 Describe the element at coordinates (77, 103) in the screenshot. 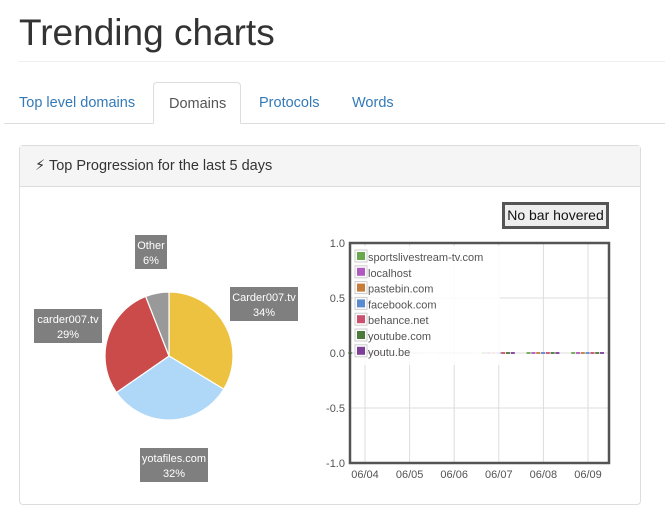

I see `tab-top-level-domains: Top level domains` at that location.